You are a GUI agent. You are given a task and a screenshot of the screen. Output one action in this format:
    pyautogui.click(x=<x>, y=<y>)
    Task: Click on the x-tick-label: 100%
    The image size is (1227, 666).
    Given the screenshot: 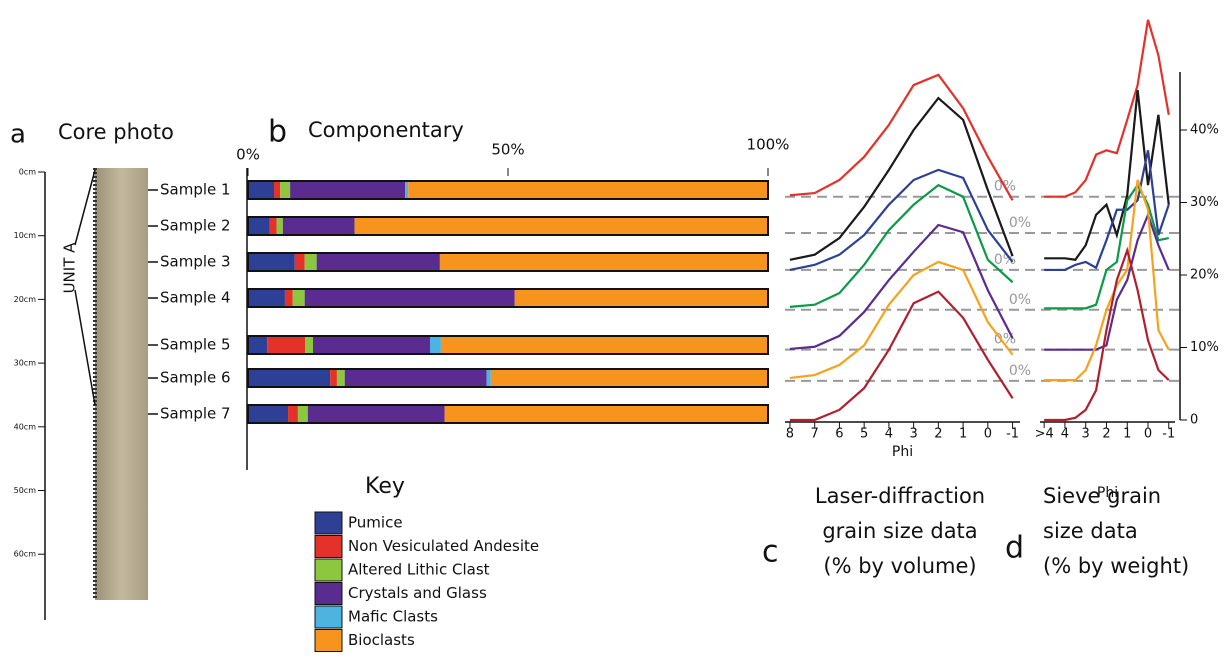 What is the action you would take?
    pyautogui.click(x=768, y=145)
    